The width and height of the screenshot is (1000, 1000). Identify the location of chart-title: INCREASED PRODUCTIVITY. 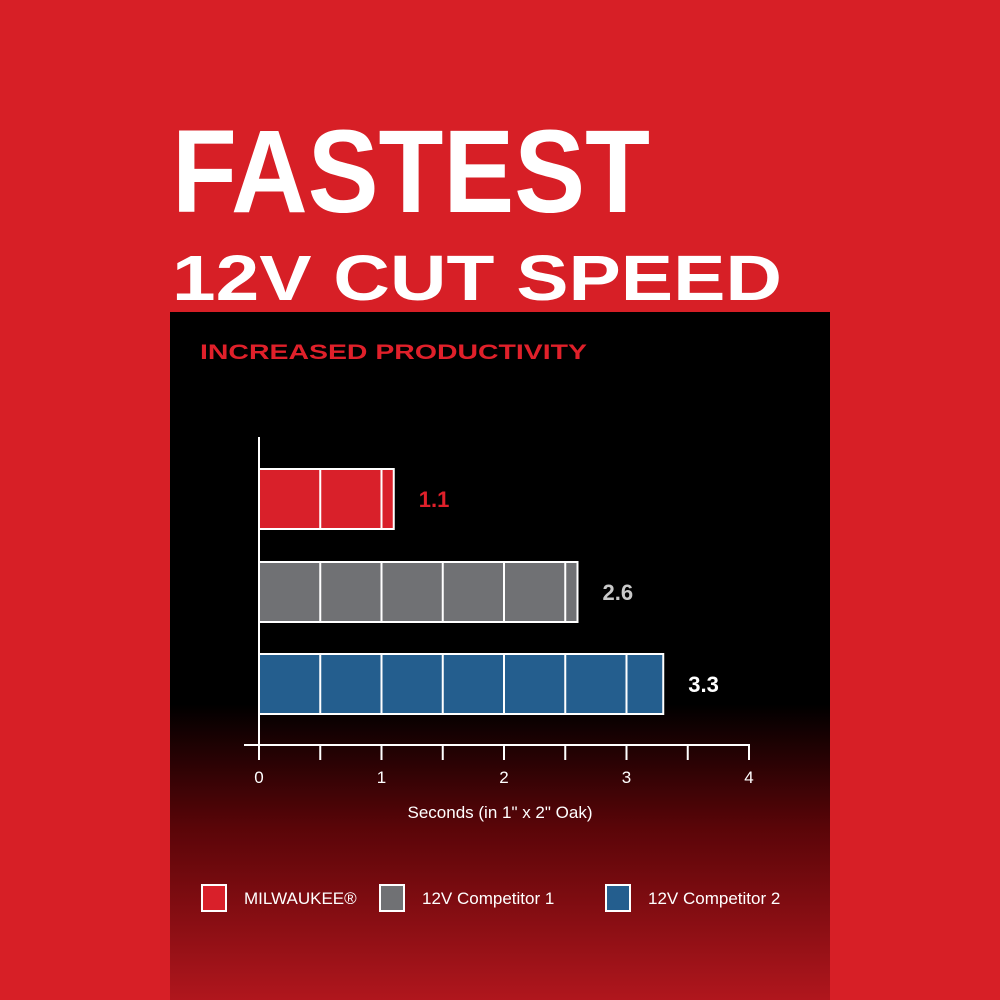
(393, 352).